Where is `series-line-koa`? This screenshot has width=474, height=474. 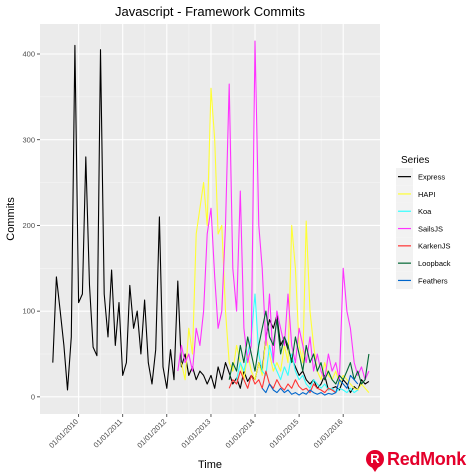
series-line-koa is located at coordinates (297, 343).